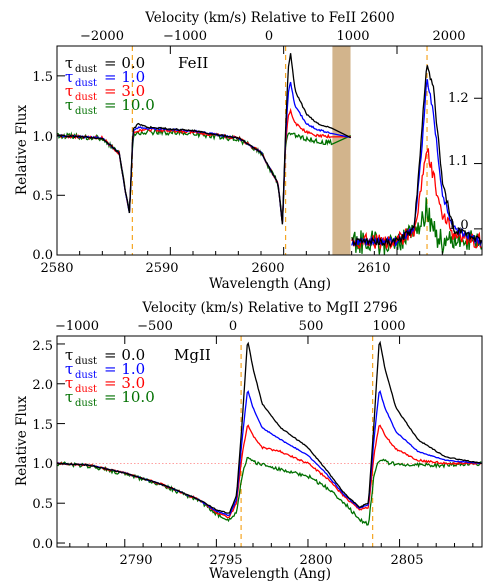  I want to click on series-tau-3-line, so click(203, 165).